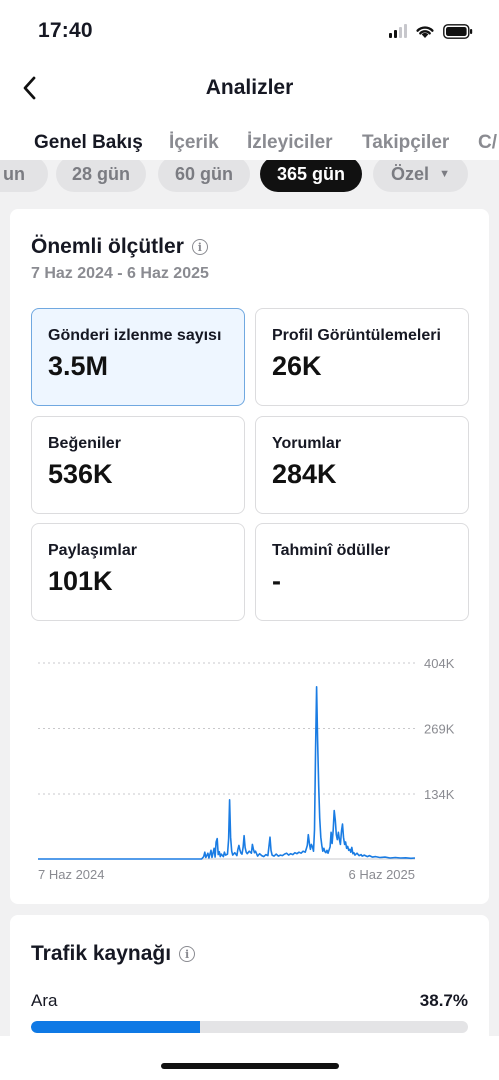 The image size is (499, 1080). What do you see at coordinates (44, 1000) in the screenshot?
I see `traffic-label: Ara` at bounding box center [44, 1000].